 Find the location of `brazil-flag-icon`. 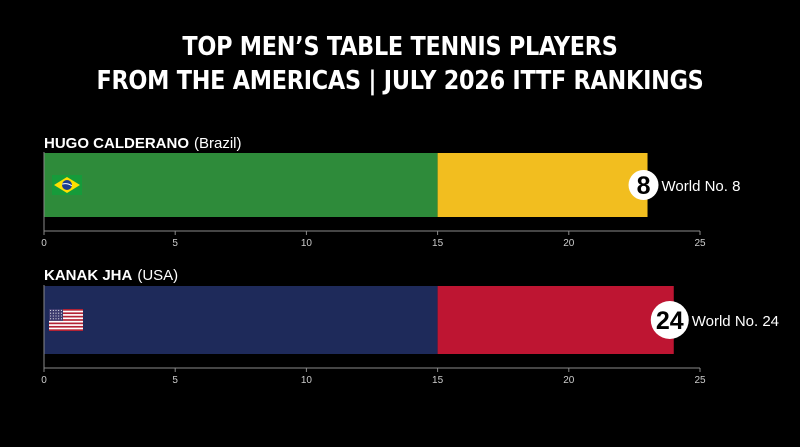

brazil-flag-icon is located at coordinates (67, 185).